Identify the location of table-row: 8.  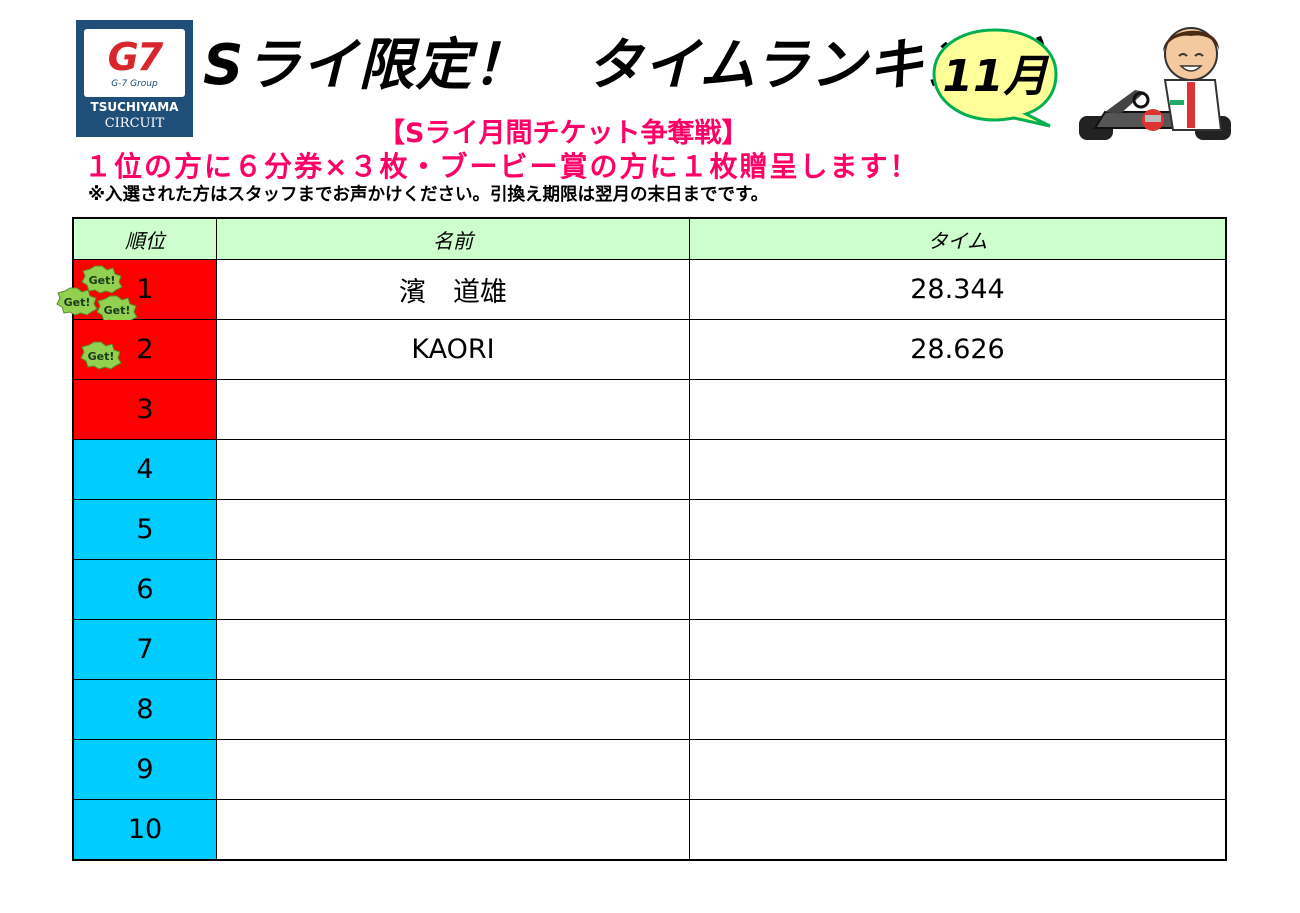
(649, 709).